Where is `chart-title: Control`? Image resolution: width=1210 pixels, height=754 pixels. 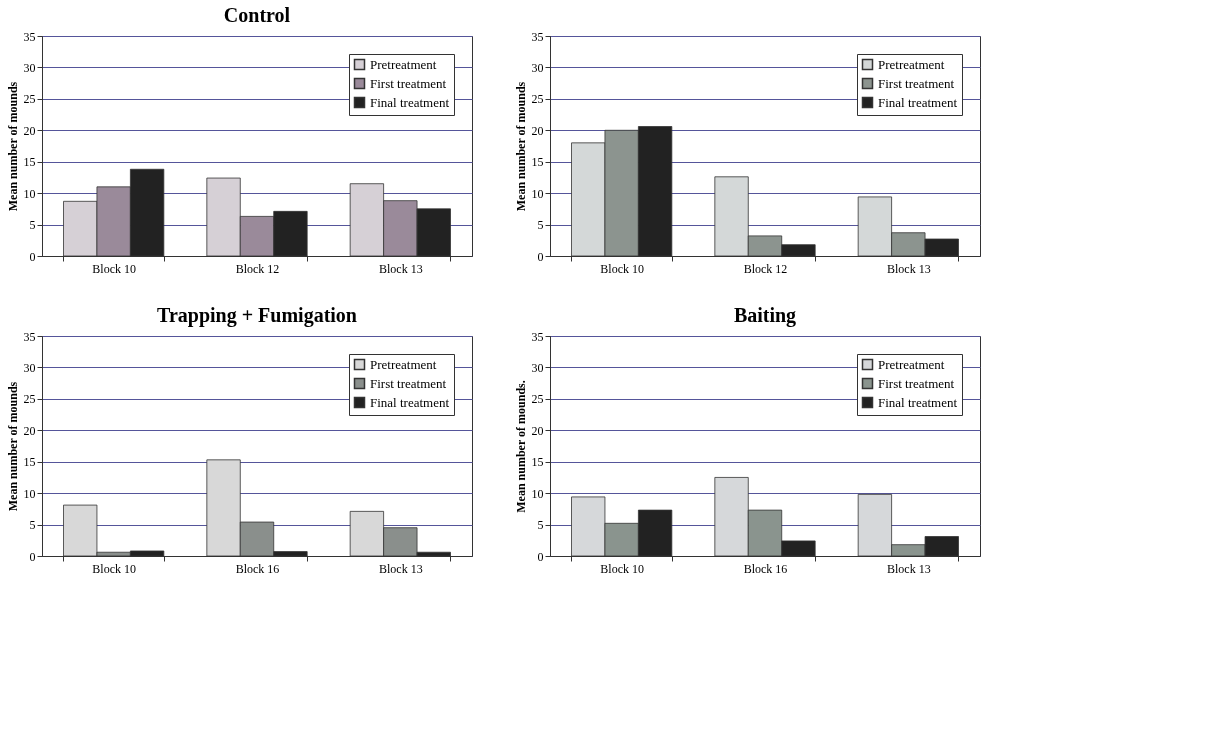
chart-title: Control is located at coordinates (257, 15).